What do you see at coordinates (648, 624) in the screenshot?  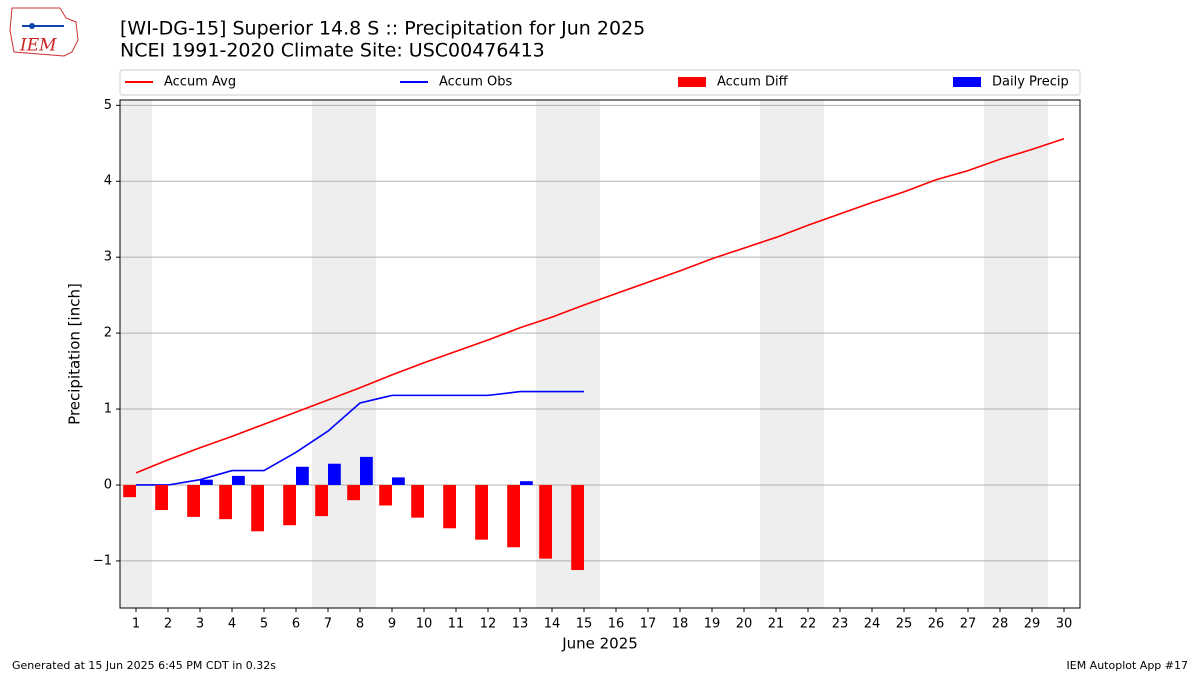 I see `x-tick-label: 17` at bounding box center [648, 624].